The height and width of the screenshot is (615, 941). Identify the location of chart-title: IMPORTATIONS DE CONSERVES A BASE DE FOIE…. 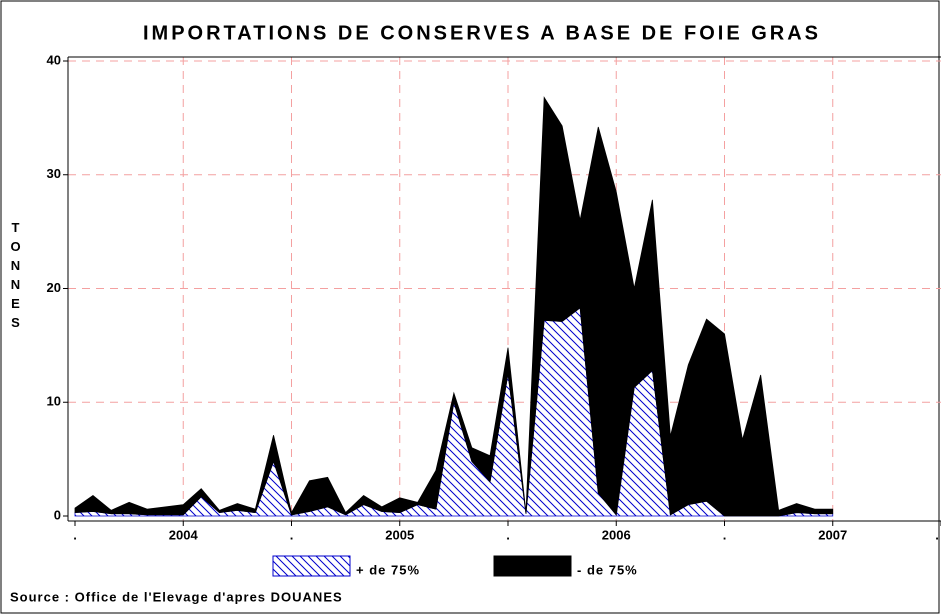
(482, 33).